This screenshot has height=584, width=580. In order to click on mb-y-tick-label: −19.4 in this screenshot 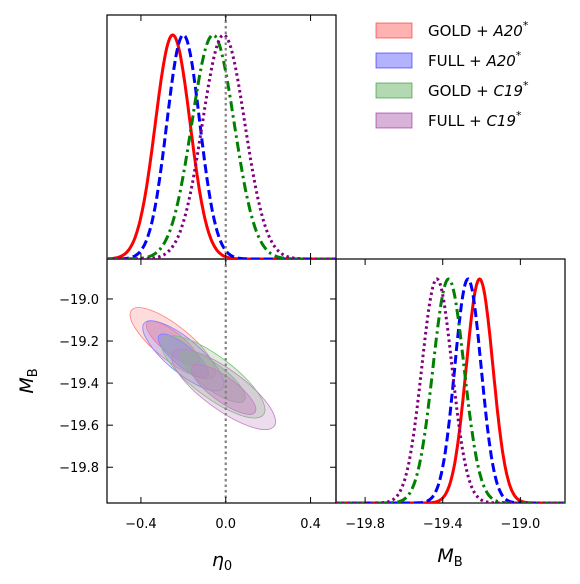, I will do `click(79, 384)`.